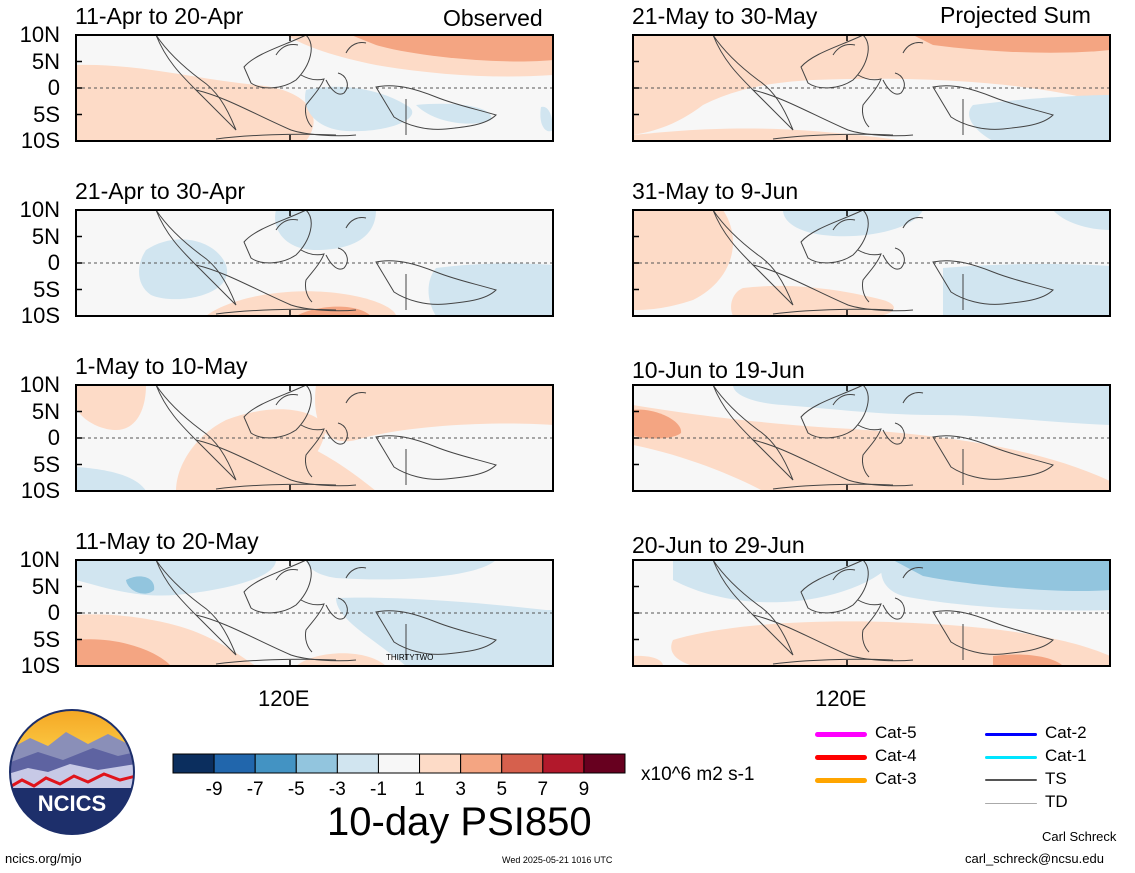 The image size is (1135, 873). What do you see at coordinates (841, 698) in the screenshot?
I see `lon-label-right: 120E` at bounding box center [841, 698].